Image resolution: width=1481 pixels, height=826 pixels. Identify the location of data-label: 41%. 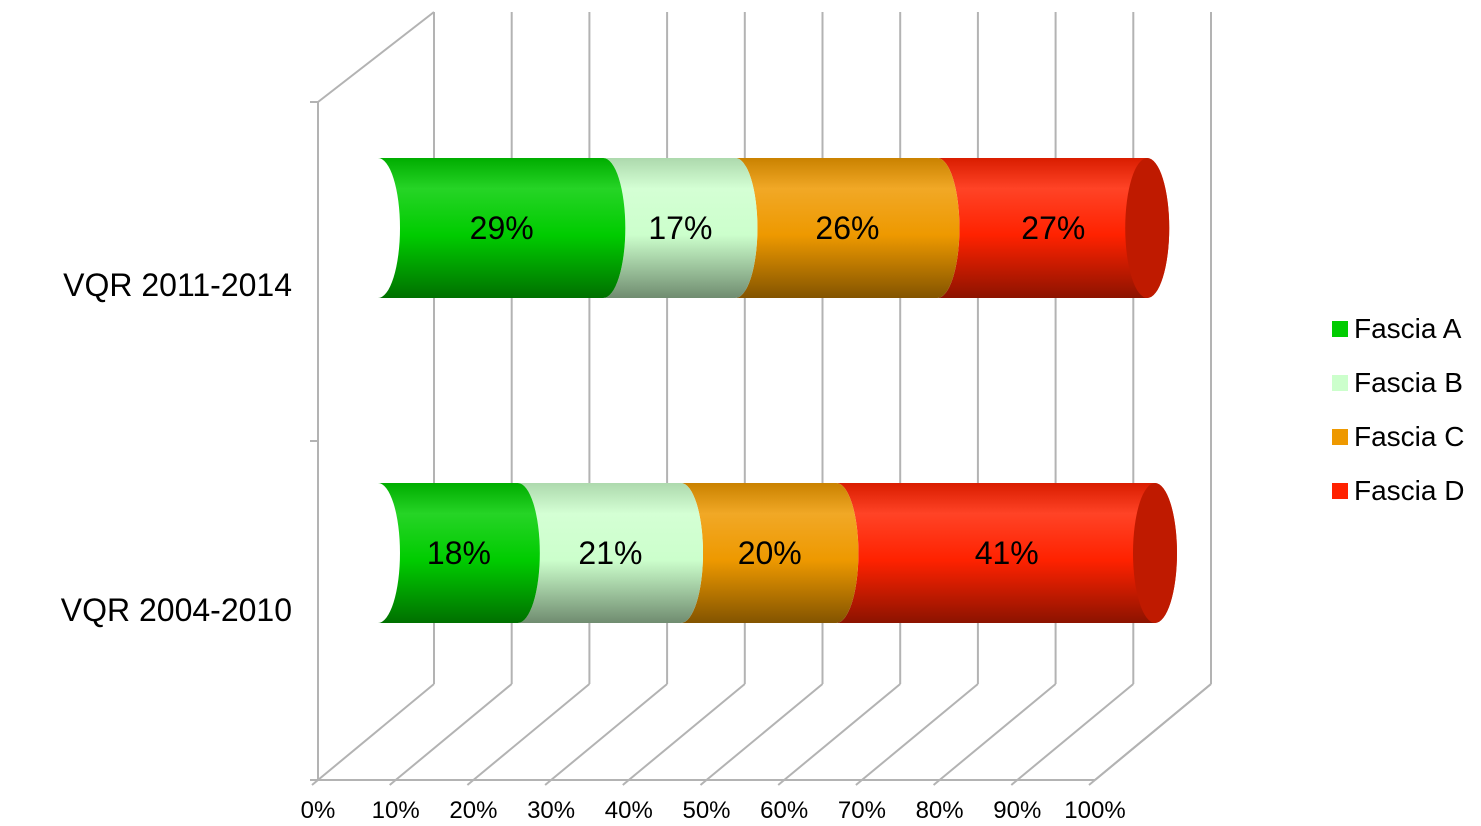
(1007, 553).